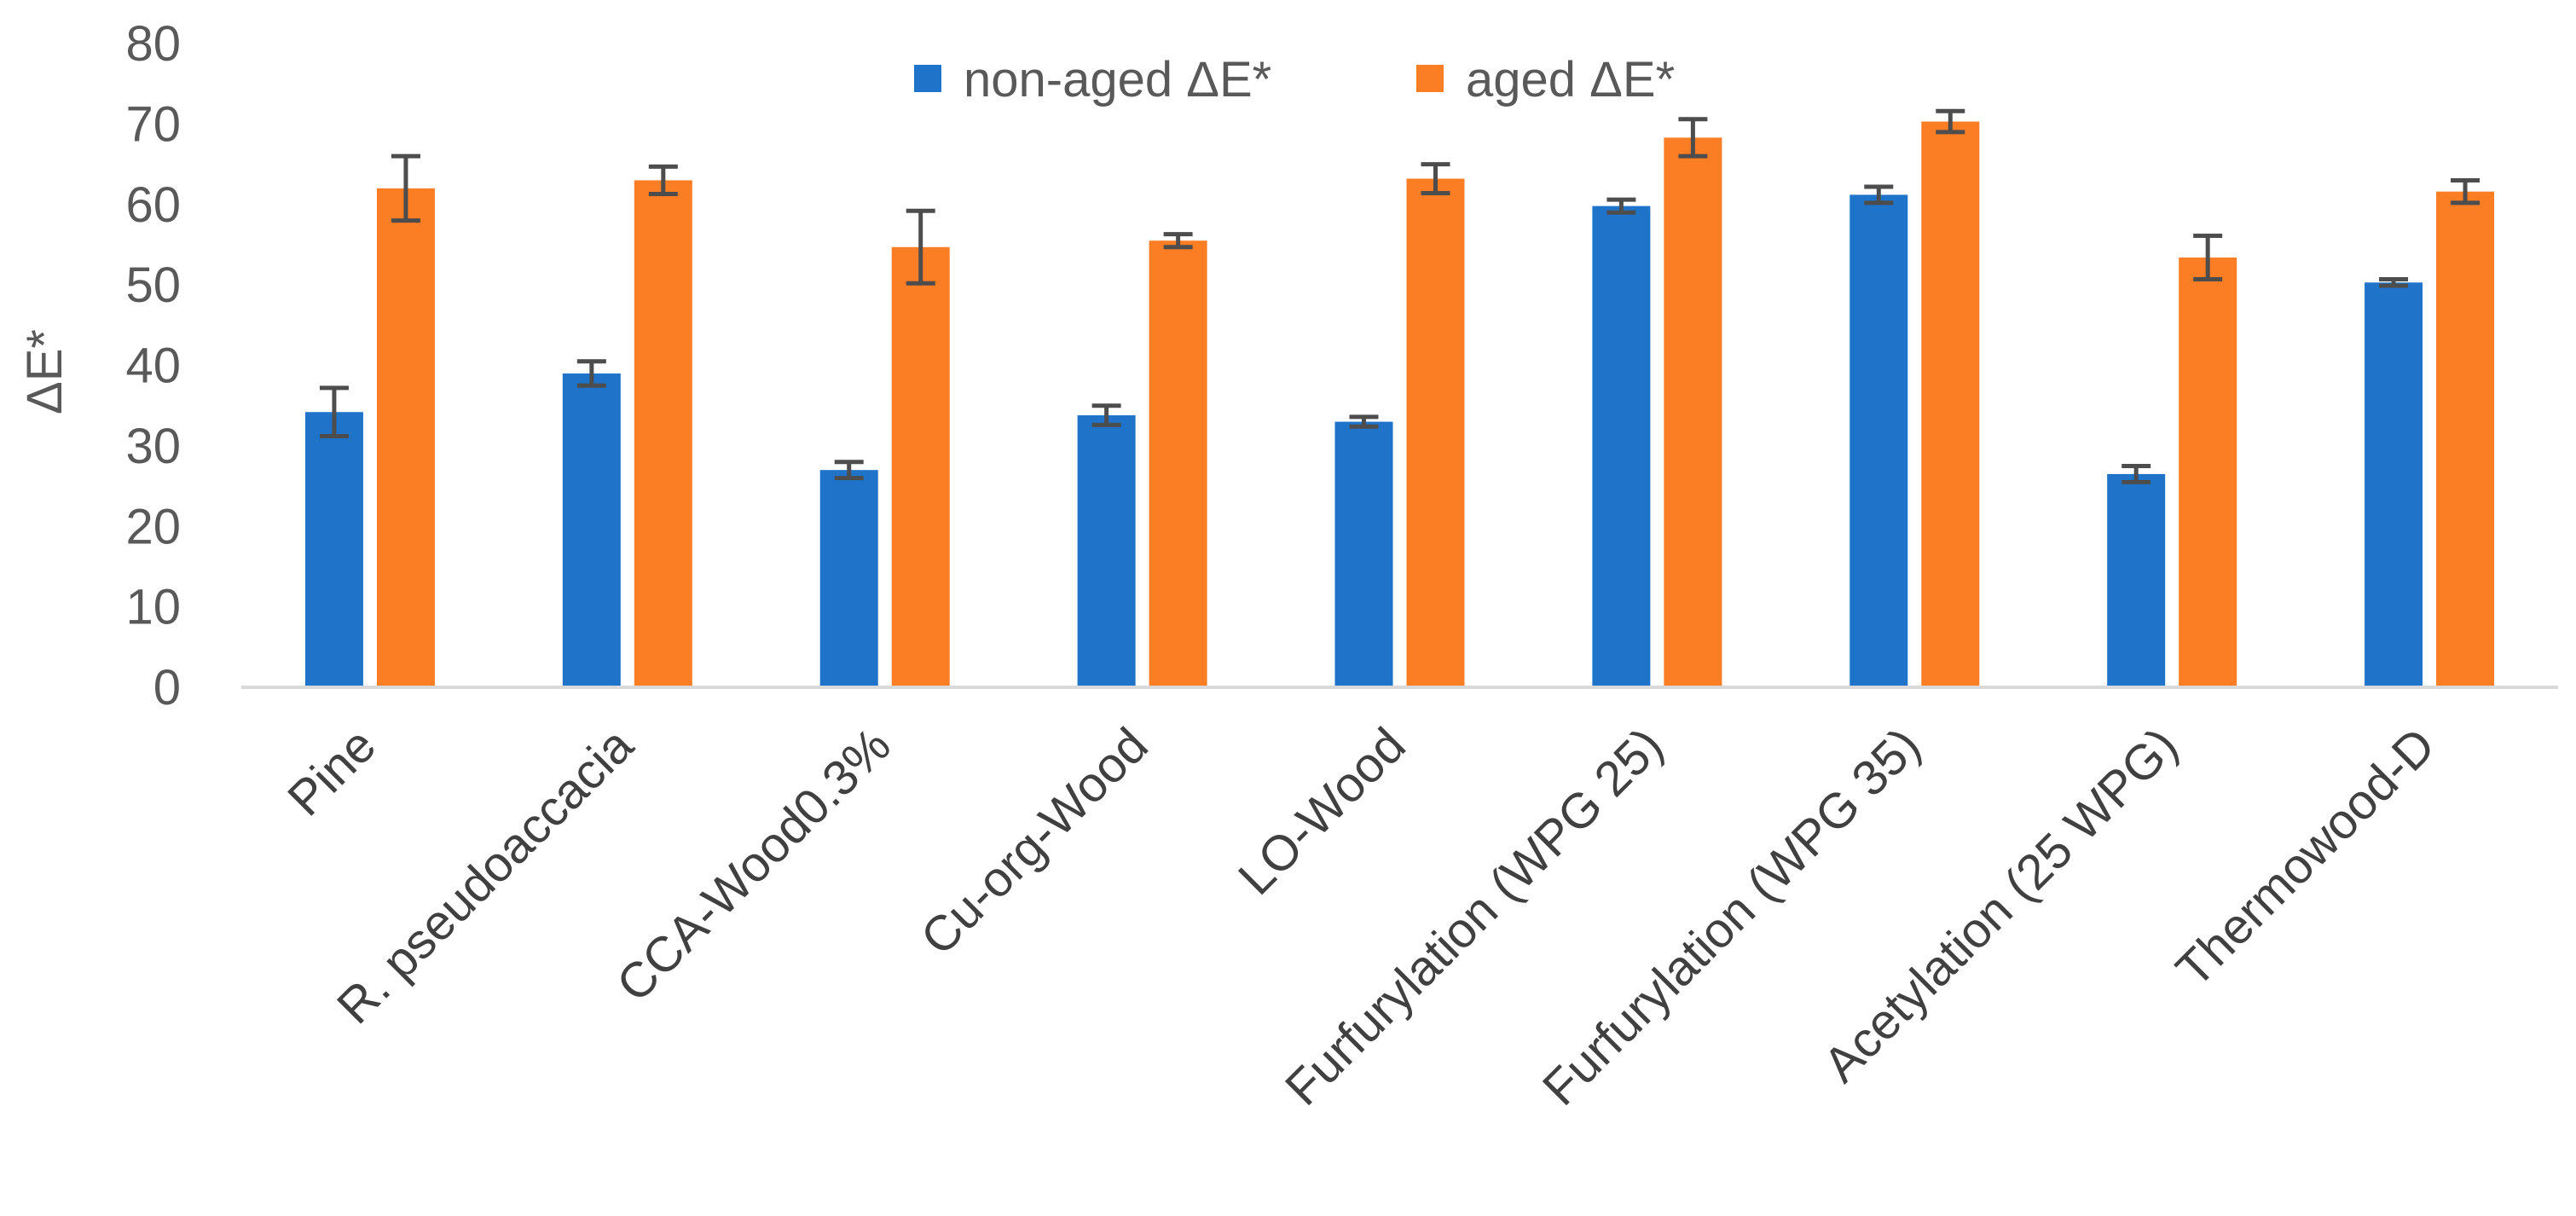 This screenshot has width=2576, height=1216. I want to click on y-tick-label-4: 40, so click(153, 366).